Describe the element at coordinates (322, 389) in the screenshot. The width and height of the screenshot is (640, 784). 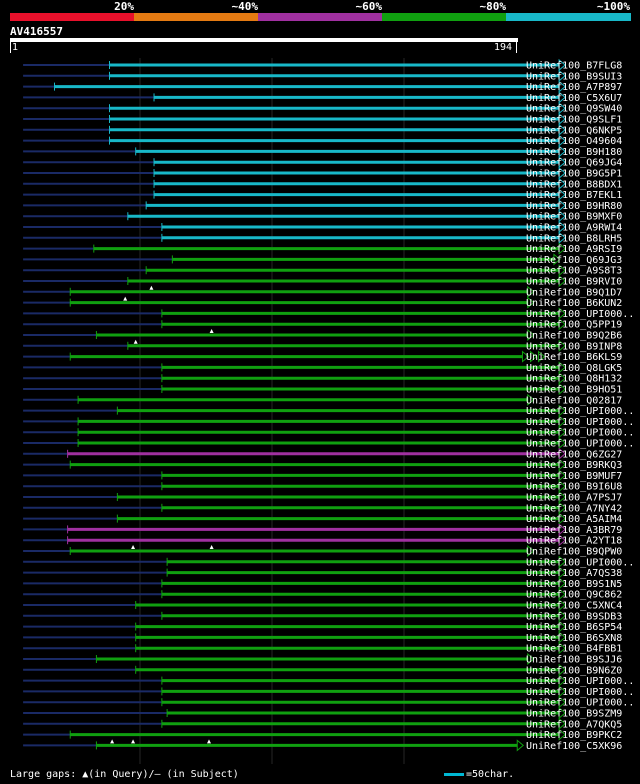
I see `hit-row: UniRef100_B9HO51` at that location.